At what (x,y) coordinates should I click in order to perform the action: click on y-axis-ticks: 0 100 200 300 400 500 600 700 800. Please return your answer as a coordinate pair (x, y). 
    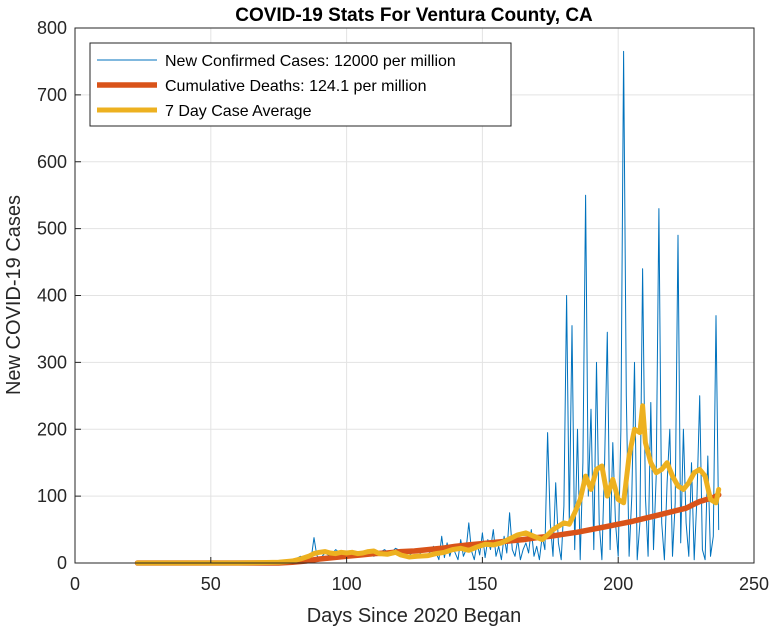
    Looking at the image, I should click on (59, 295).